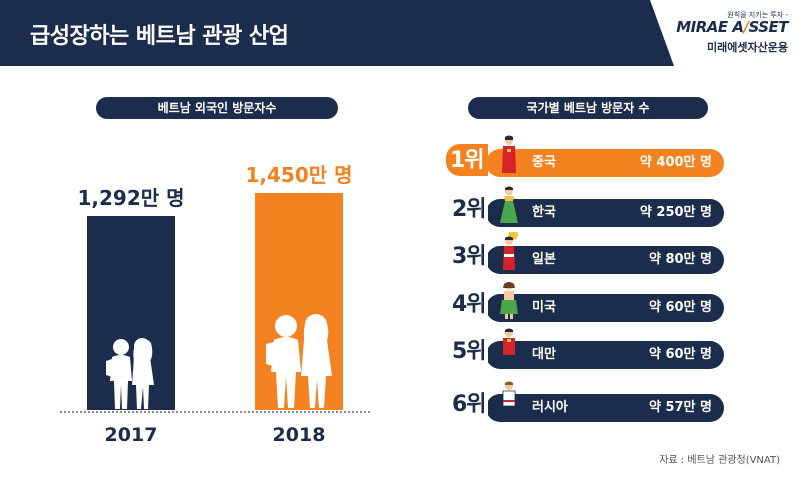  I want to click on chart-baseline, so click(215, 412).